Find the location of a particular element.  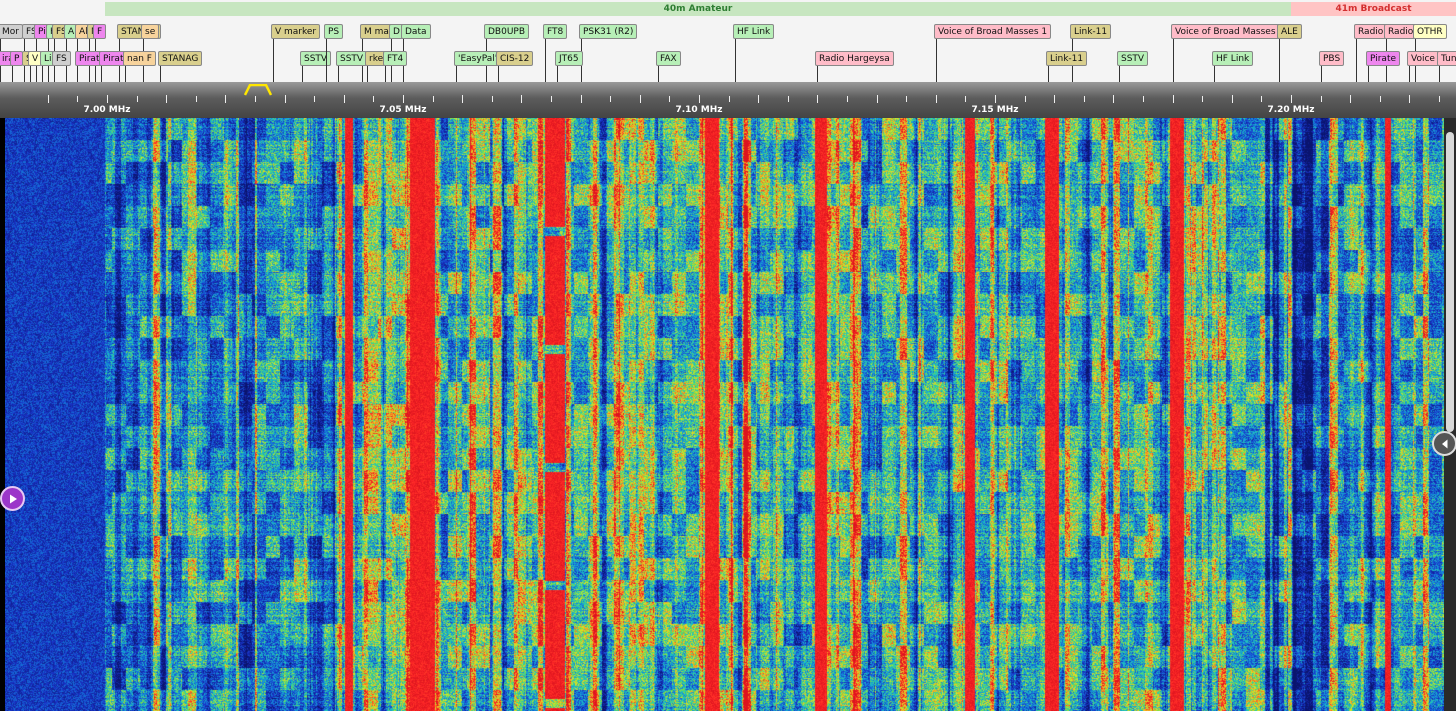

station-label-pirate: Pirate is located at coordinates (1383, 58).